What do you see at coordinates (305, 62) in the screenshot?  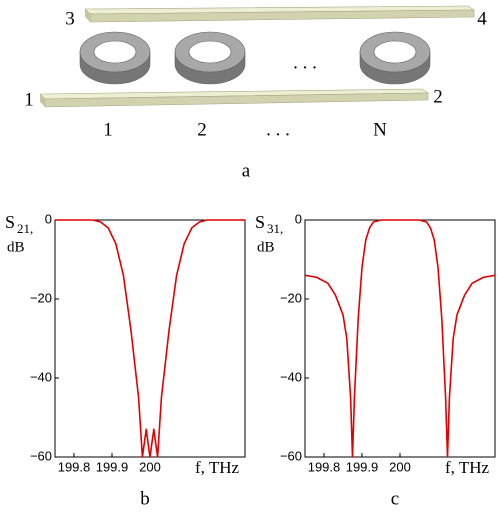 I see `ring-dots: . . .` at bounding box center [305, 62].